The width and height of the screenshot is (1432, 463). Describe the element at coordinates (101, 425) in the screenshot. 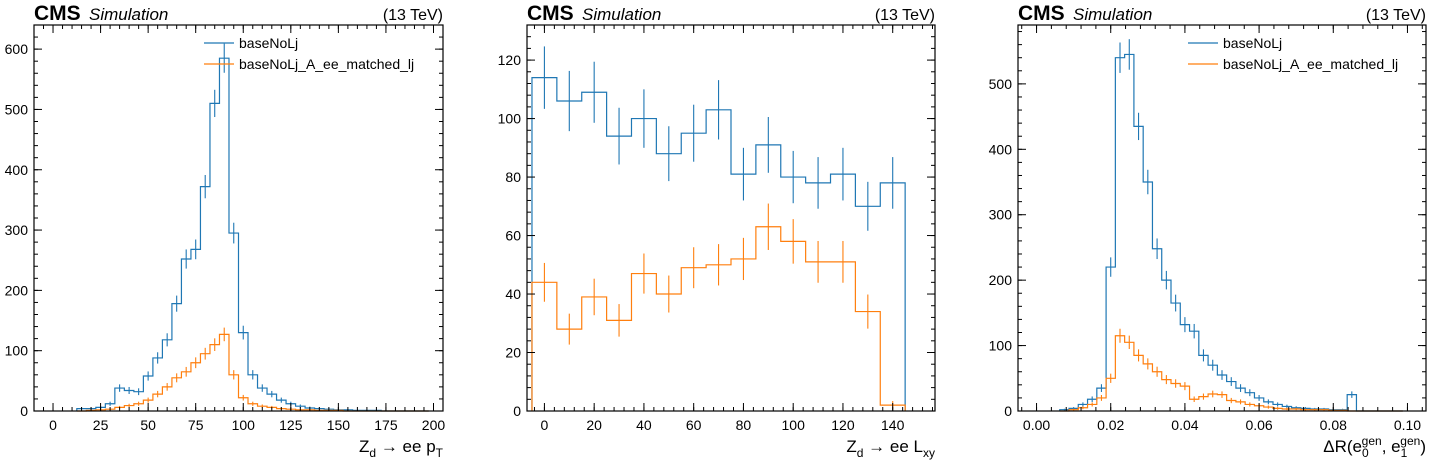

I see `x-tick-label: 25` at that location.